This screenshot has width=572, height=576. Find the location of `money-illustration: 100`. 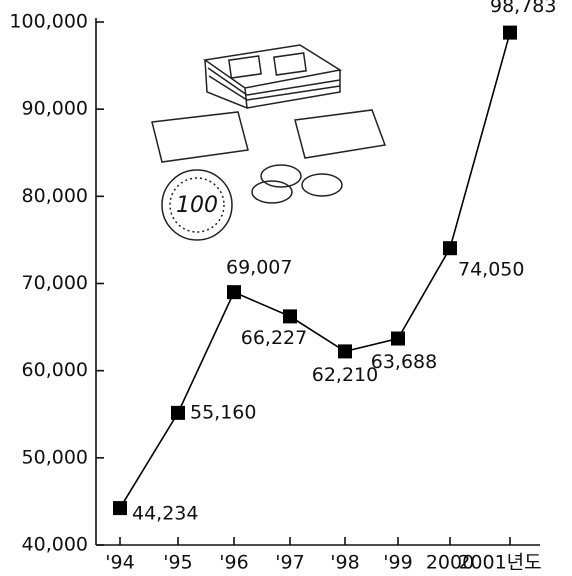

money-illustration: 100 is located at coordinates (269, 142).